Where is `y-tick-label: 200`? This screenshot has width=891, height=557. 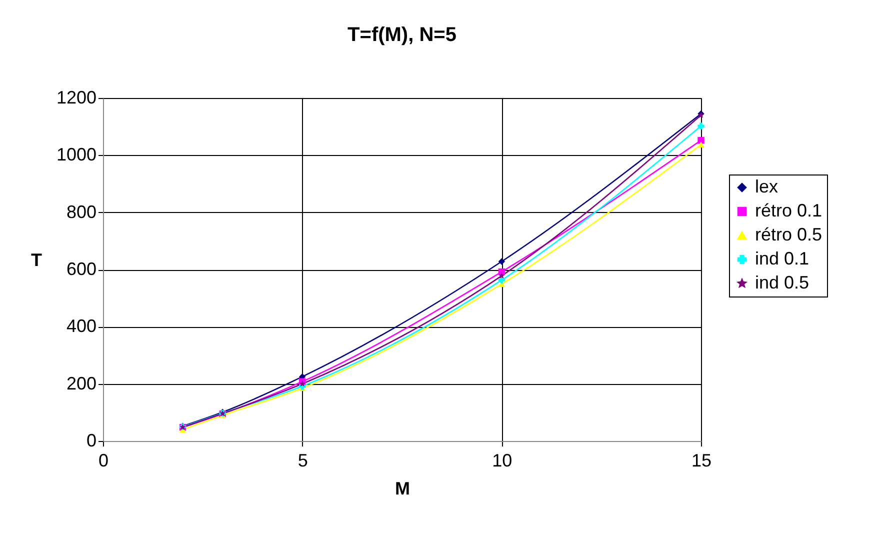 y-tick-label: 200 is located at coordinates (81, 383).